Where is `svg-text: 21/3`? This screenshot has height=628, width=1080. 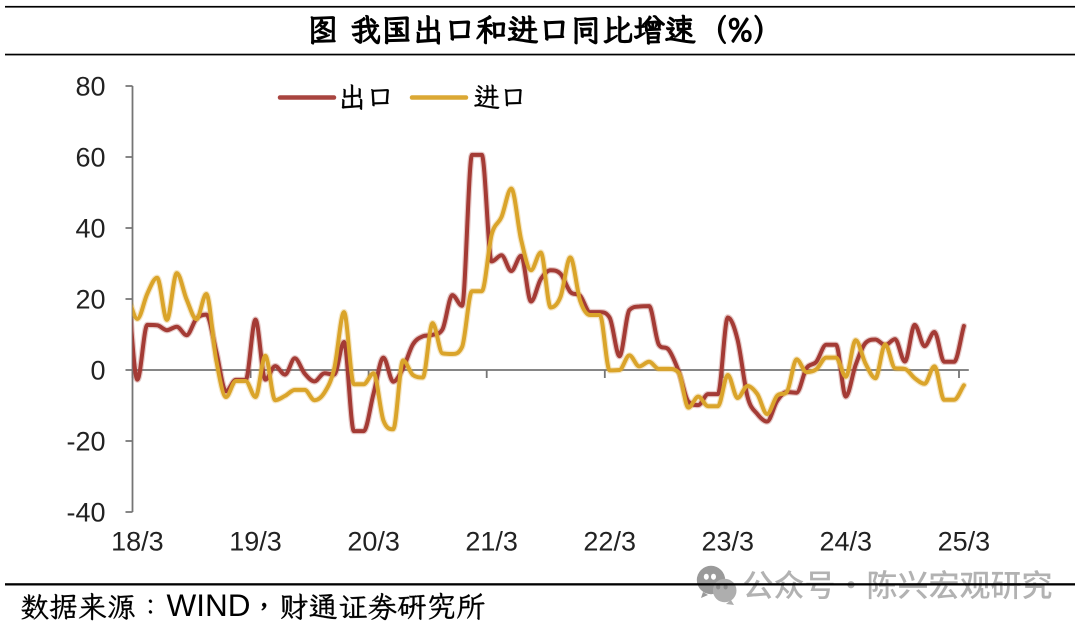 svg-text: 21/3 is located at coordinates (491, 542).